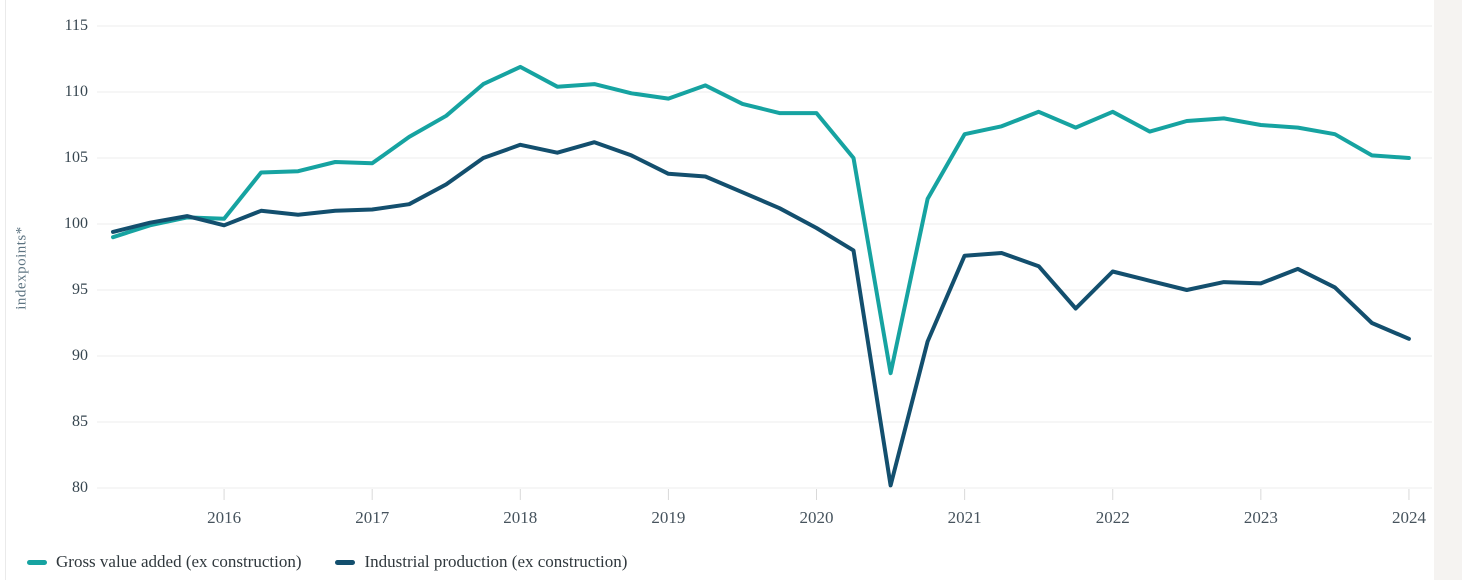 This screenshot has height=580, width=1462. Describe the element at coordinates (372, 517) in the screenshot. I see `x-tick-label: 2017` at that location.